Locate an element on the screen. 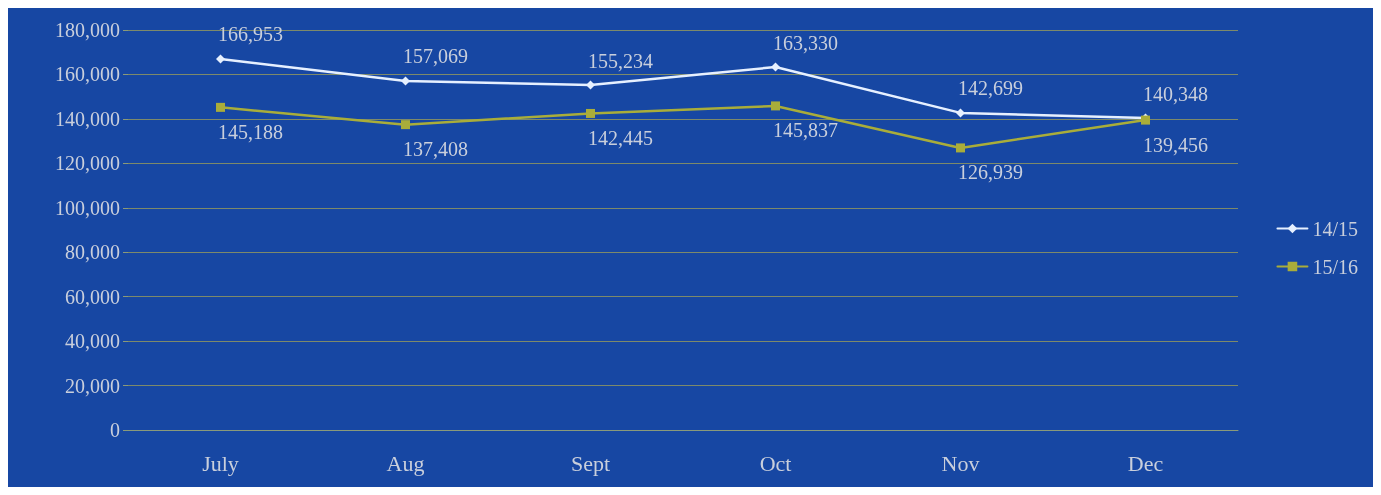 The height and width of the screenshot is (495, 1381). y-tick-label: 60,000 is located at coordinates (92, 296).